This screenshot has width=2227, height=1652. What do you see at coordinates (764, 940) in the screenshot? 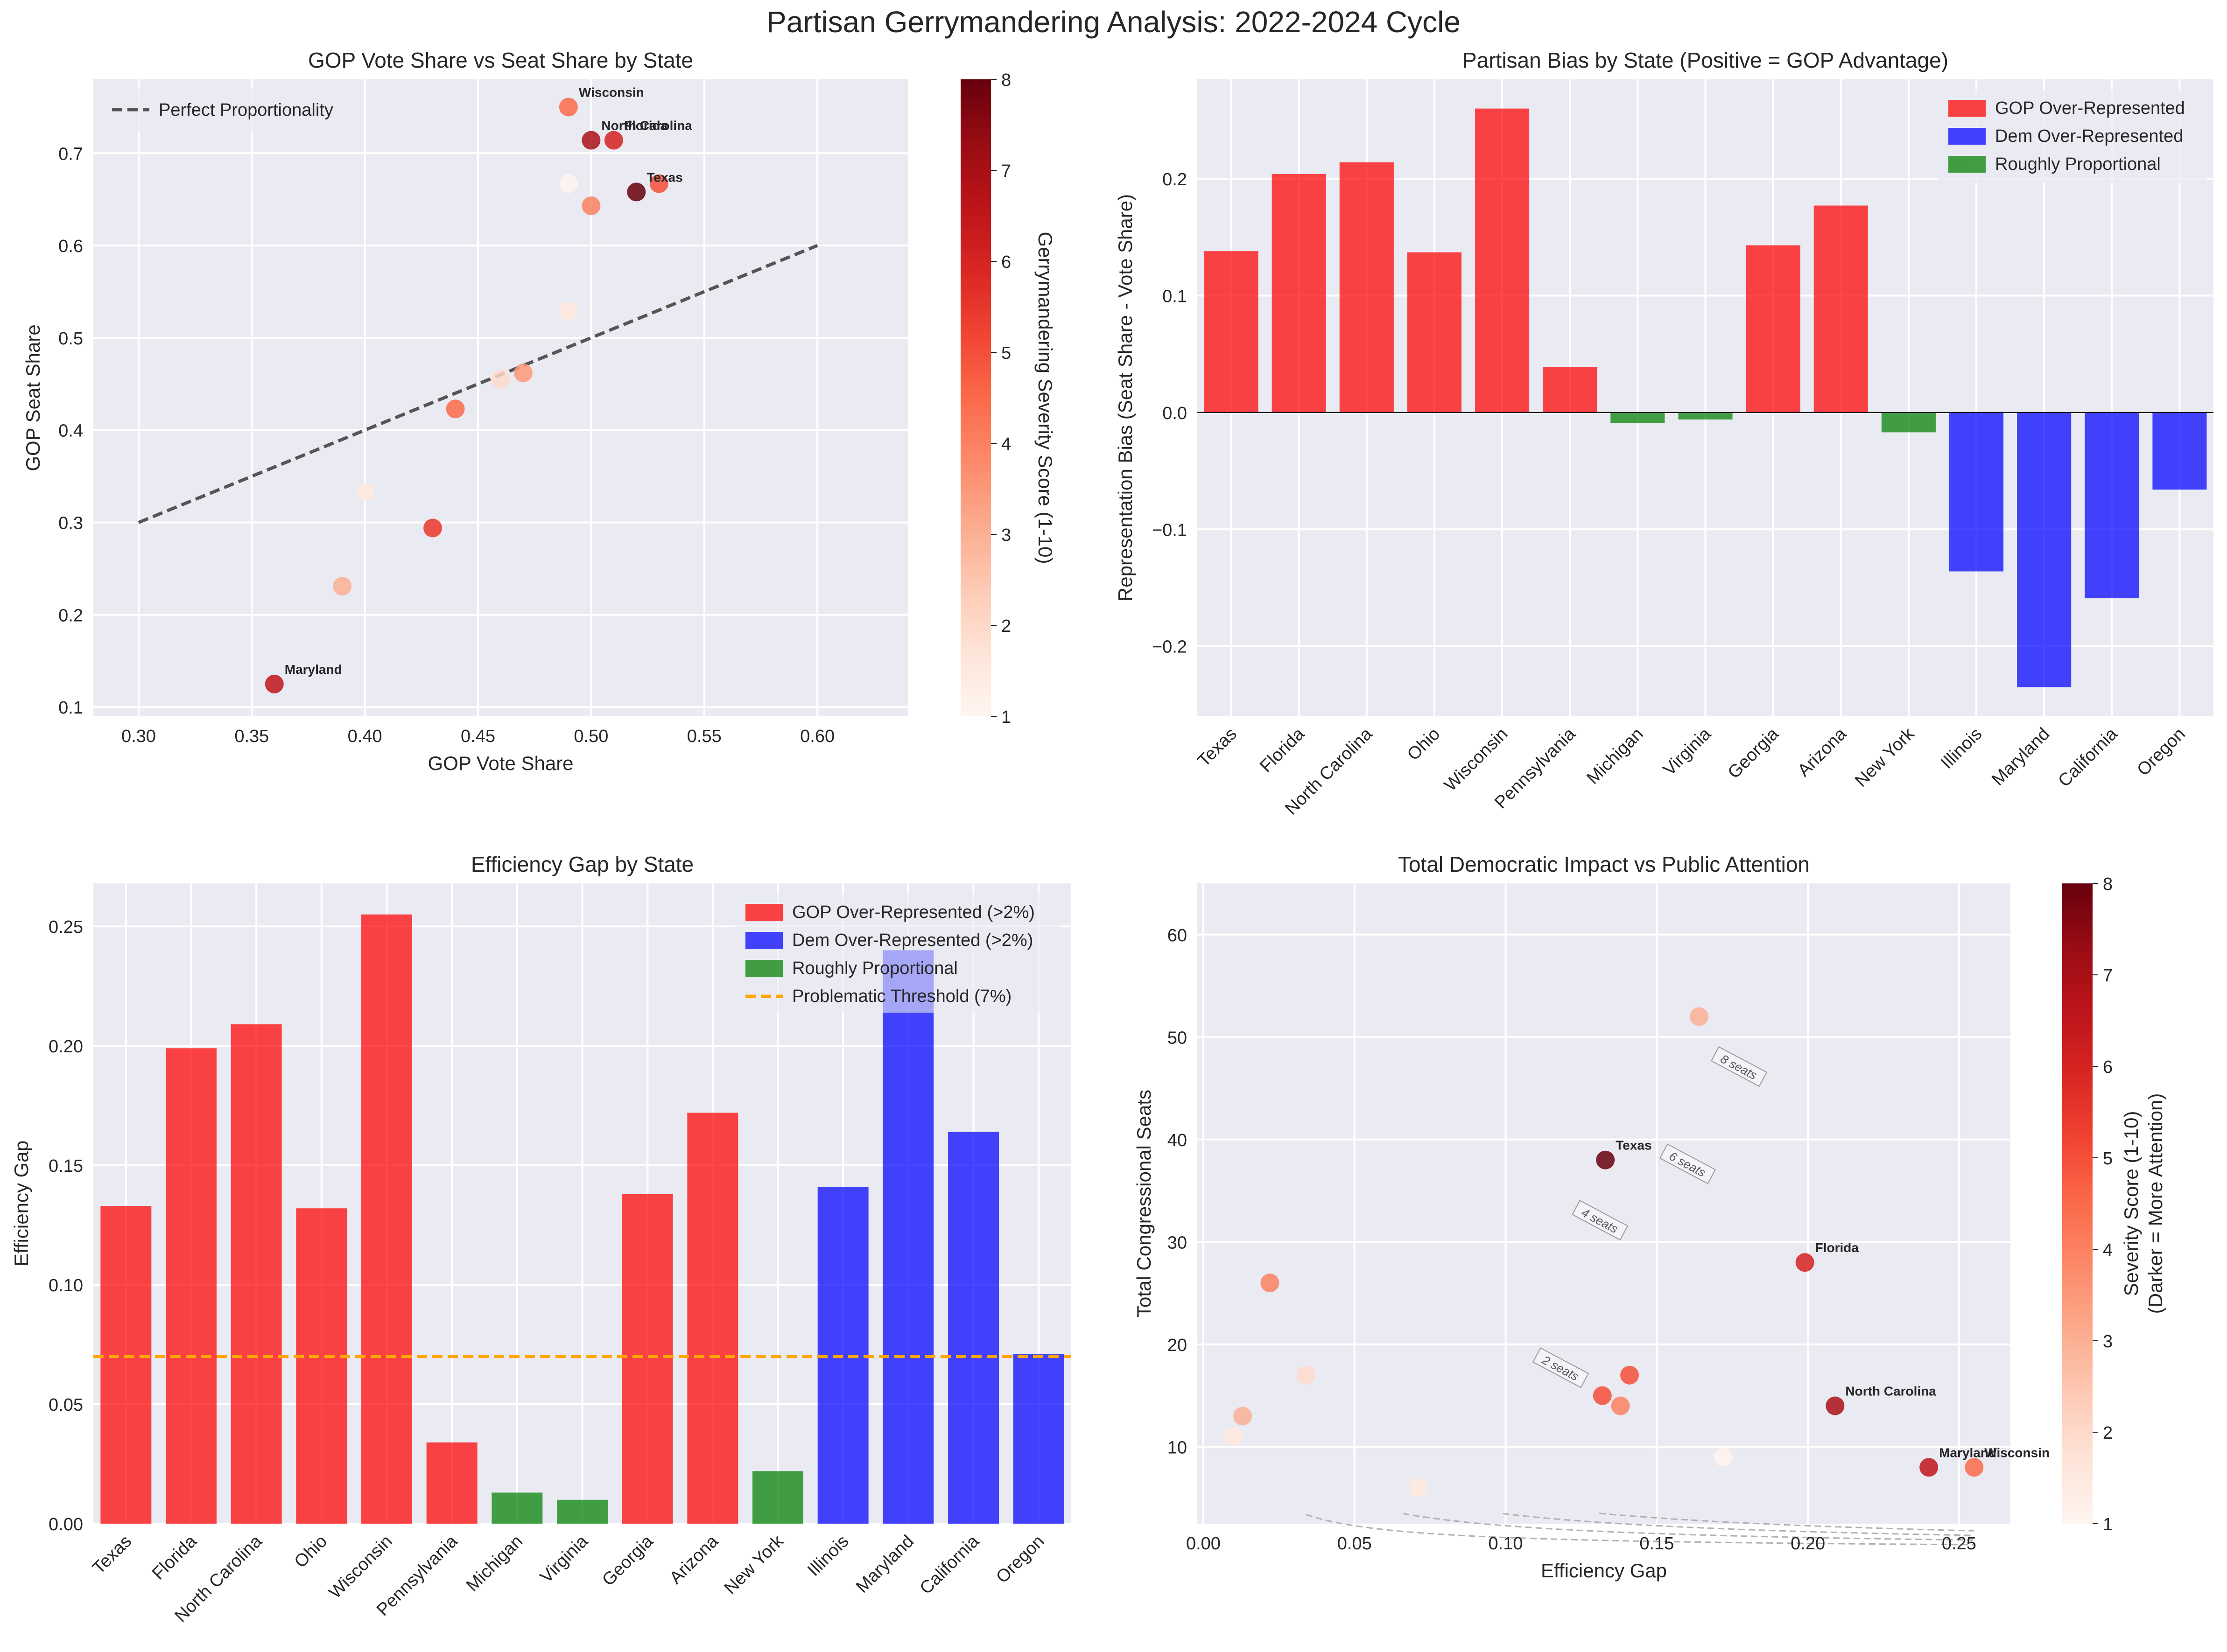
I see `p3-legend-swatch` at bounding box center [764, 940].